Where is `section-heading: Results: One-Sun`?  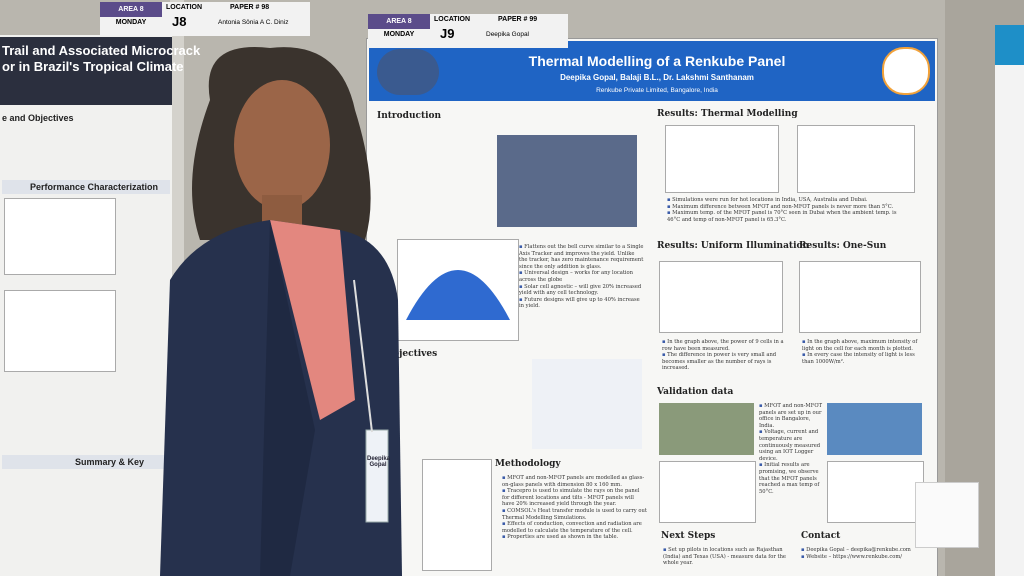
section-heading: Results: One-Sun is located at coordinates (843, 246).